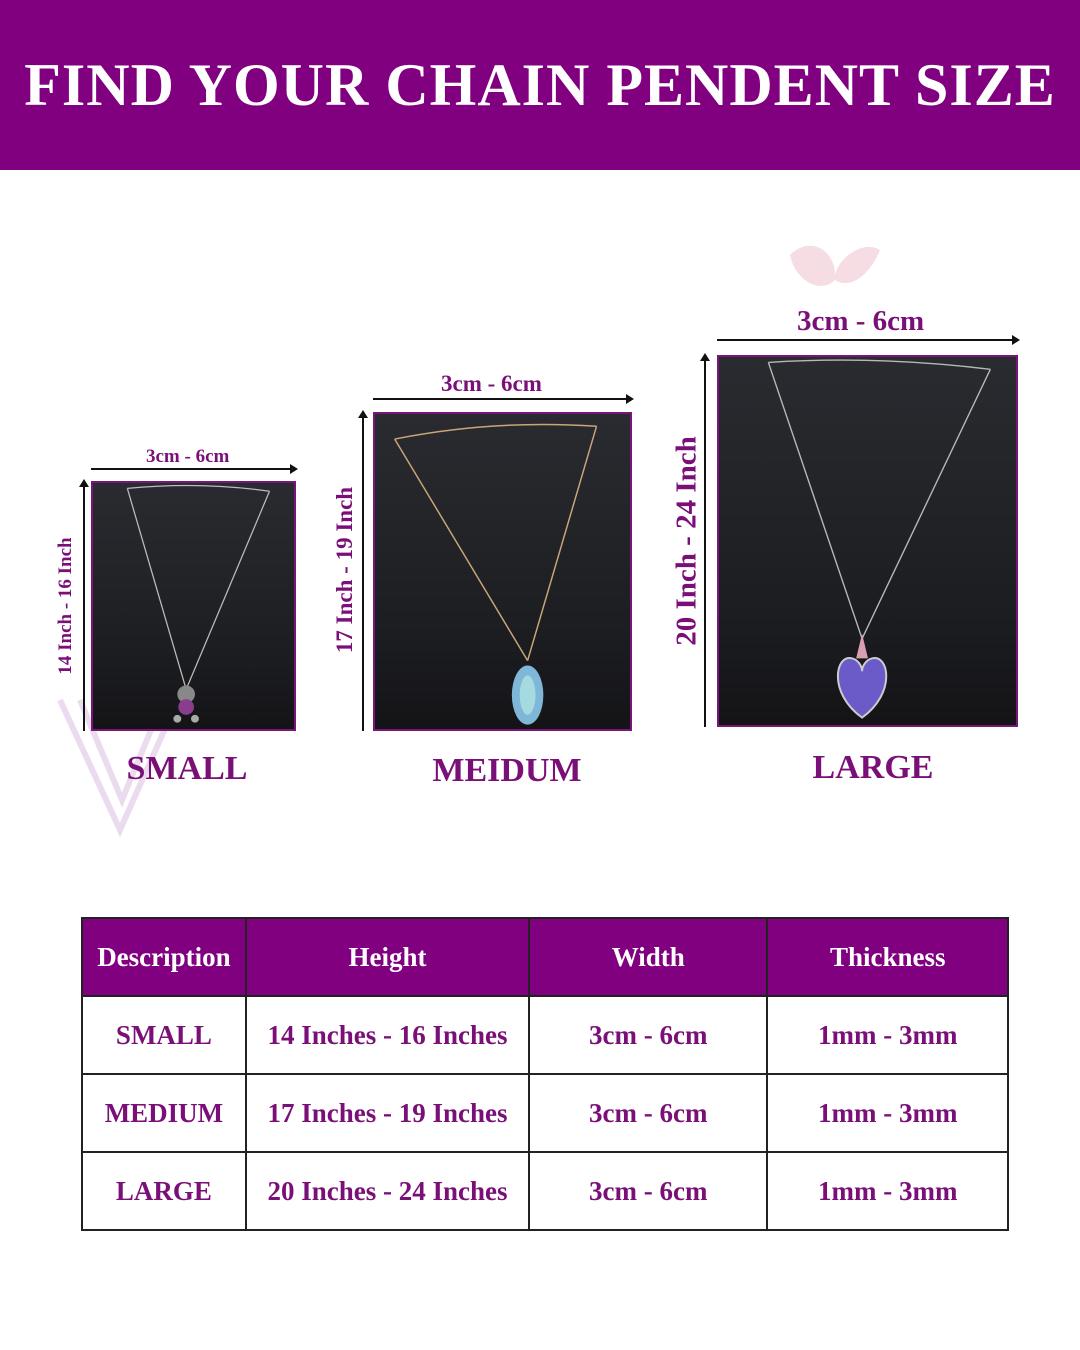  Describe the element at coordinates (648, 957) in the screenshot. I see `header-width: Width` at that location.